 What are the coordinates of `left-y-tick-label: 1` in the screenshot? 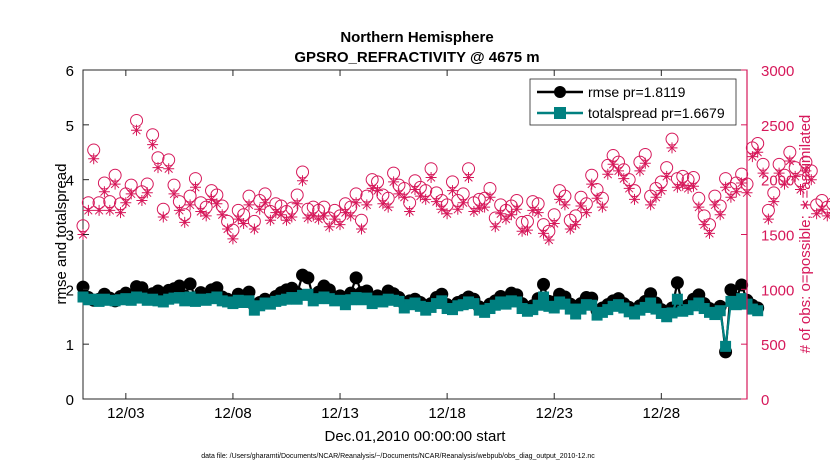 It's located at (70, 345).